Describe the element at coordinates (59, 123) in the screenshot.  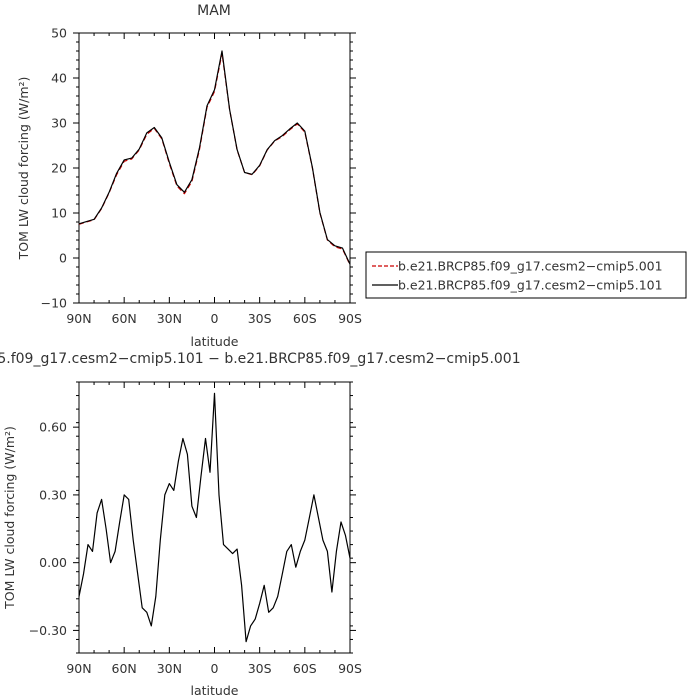
I see `y-tick-label: 30` at that location.